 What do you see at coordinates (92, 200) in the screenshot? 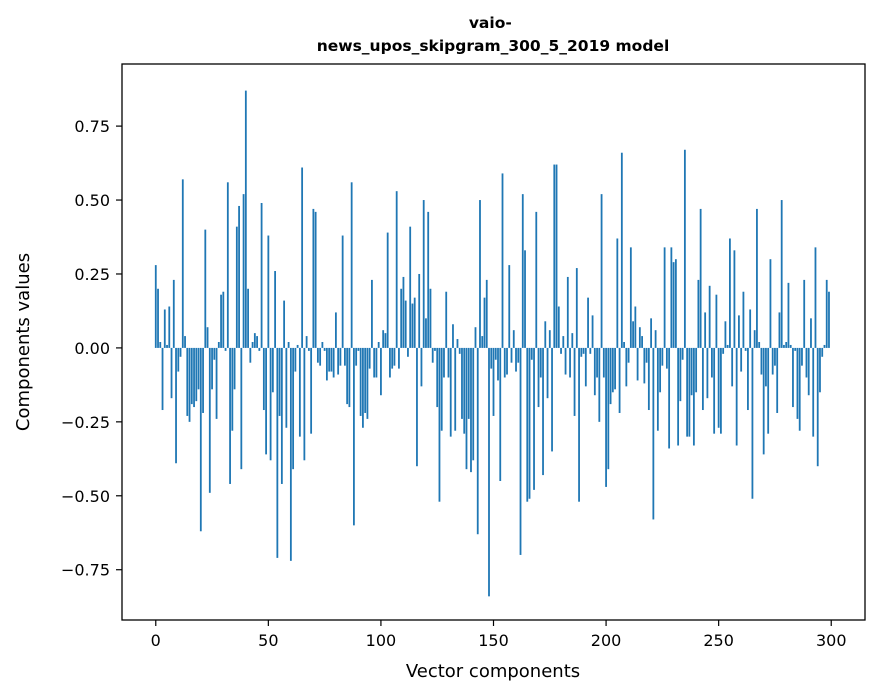
I see `y-tick-label: 0.50` at bounding box center [92, 200].